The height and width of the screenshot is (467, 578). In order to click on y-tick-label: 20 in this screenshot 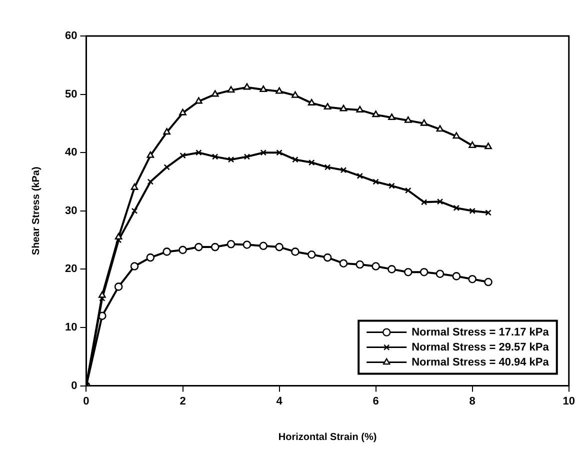, I will do `click(71, 269)`.